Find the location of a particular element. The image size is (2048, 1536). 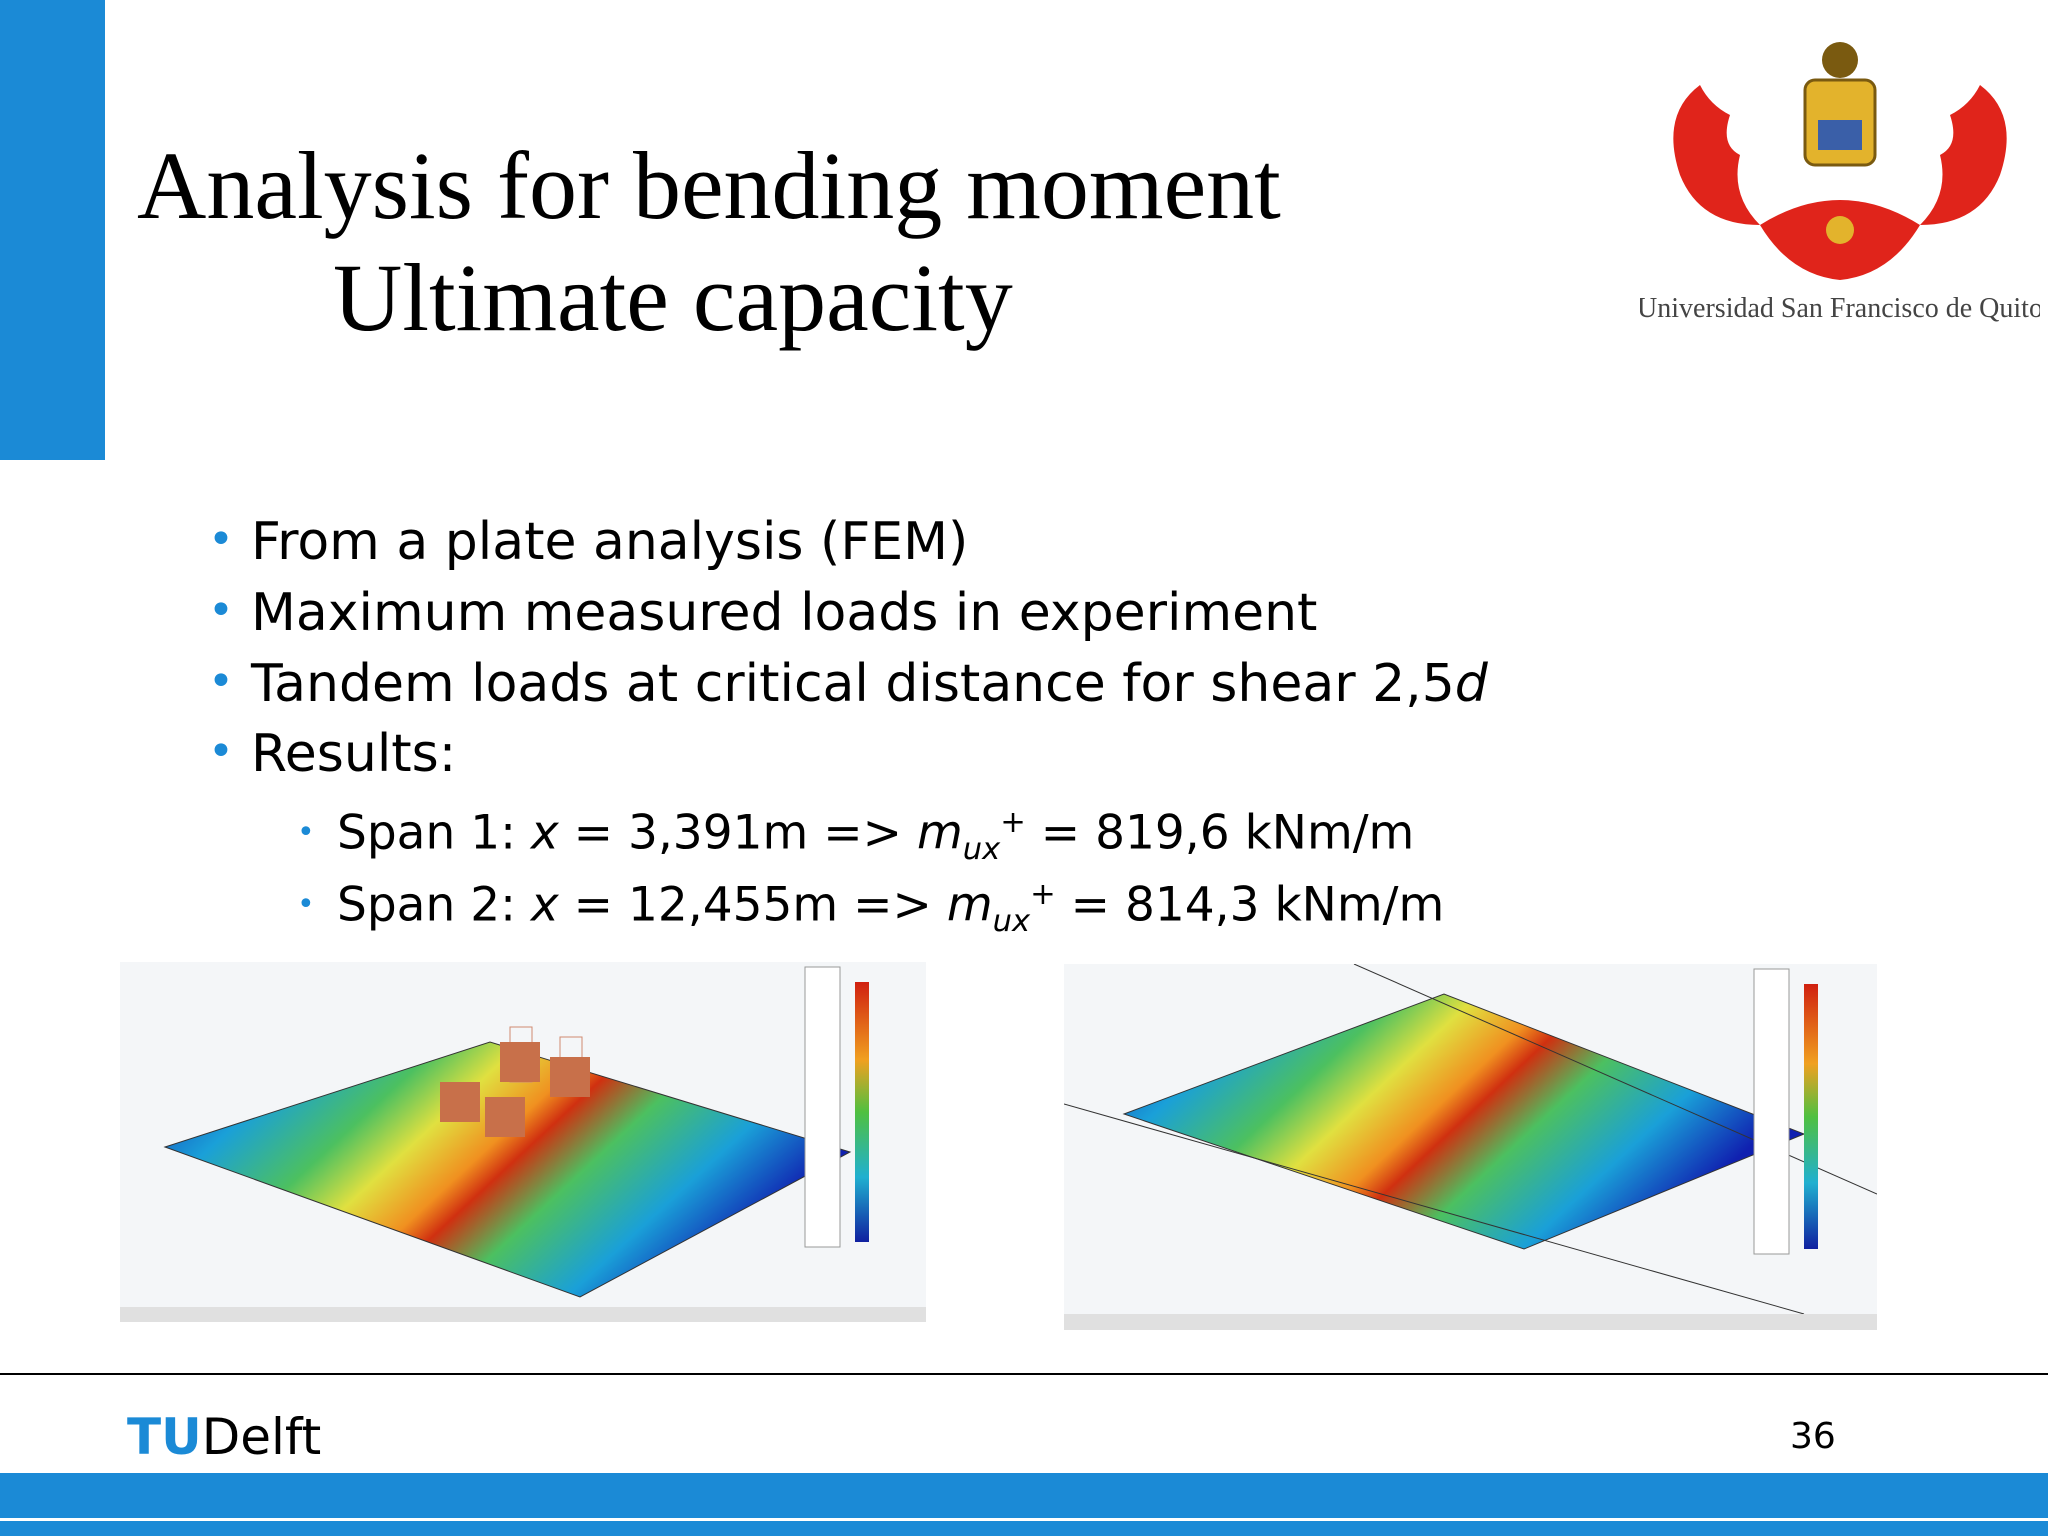

text-run: From a plate analysis (FEM) is located at coordinates (610, 542).